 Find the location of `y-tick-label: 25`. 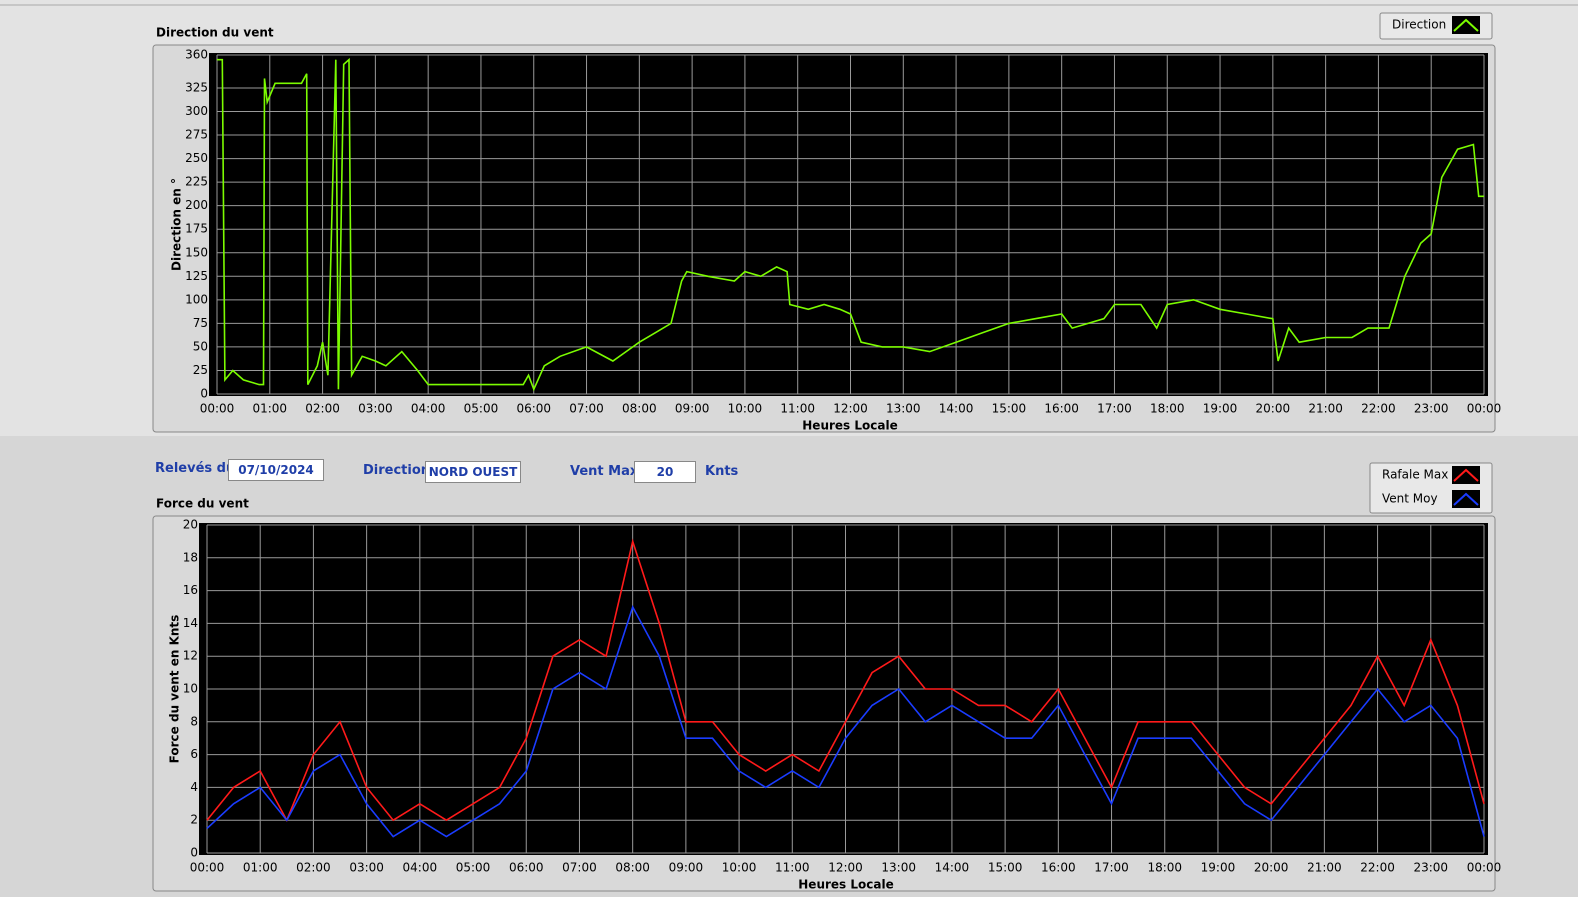

y-tick-label: 25 is located at coordinates (200, 370).